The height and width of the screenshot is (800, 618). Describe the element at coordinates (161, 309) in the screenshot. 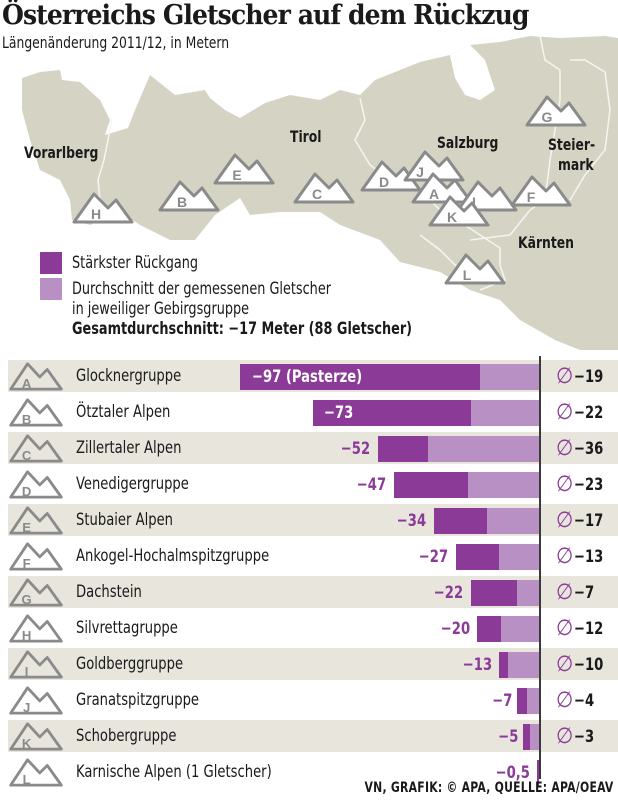

I see `legend-average-line2: in jeweiliger Gebirgsgruppe` at that location.